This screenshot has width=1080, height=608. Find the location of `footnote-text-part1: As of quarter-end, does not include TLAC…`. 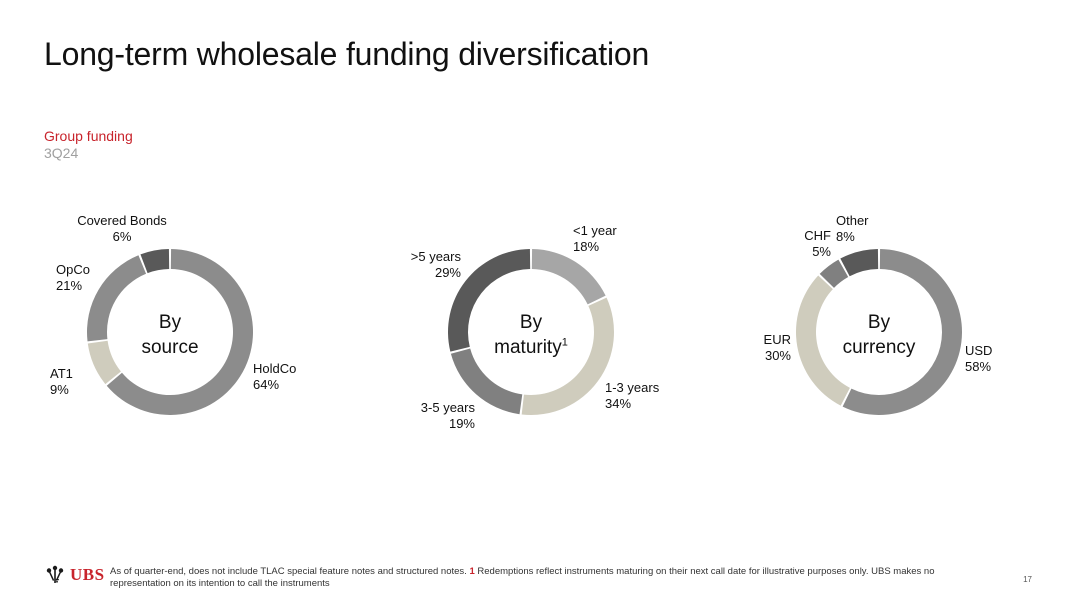

footnote-text-part1: As of quarter-end, does not include TLAC… is located at coordinates (290, 571).